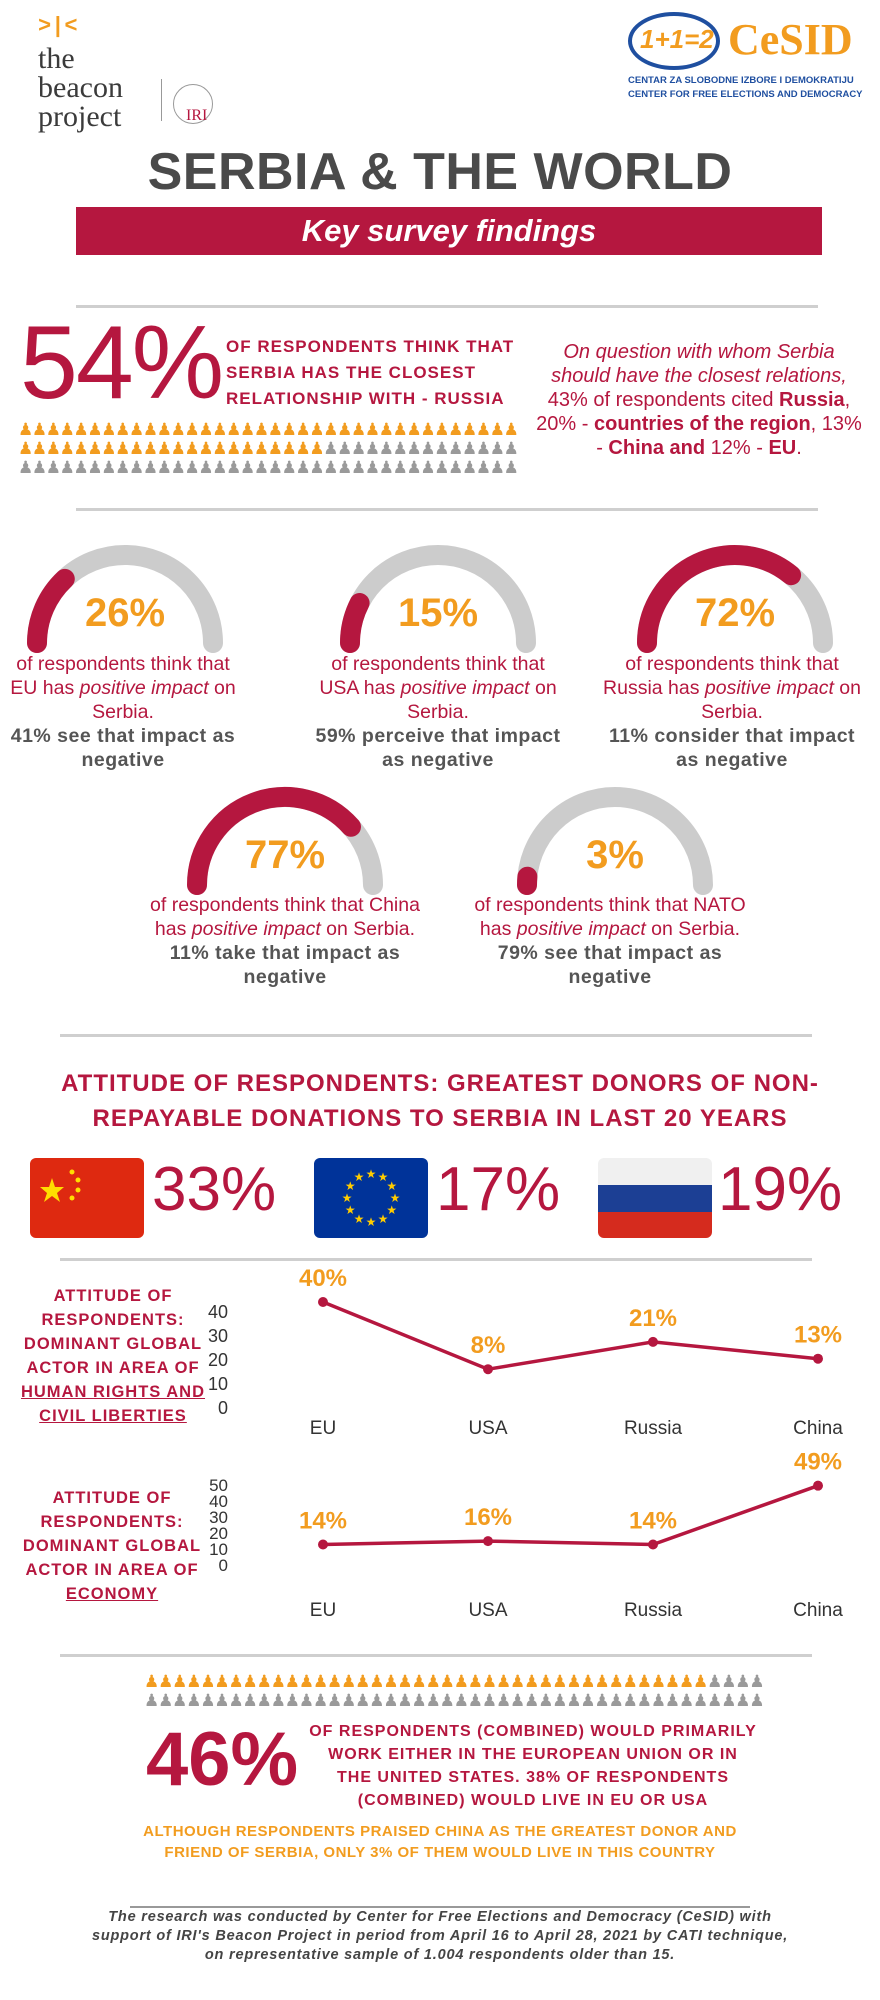 The image size is (880, 2000). What do you see at coordinates (702, 424) in the screenshot?
I see `closest-region: countries of the region` at bounding box center [702, 424].